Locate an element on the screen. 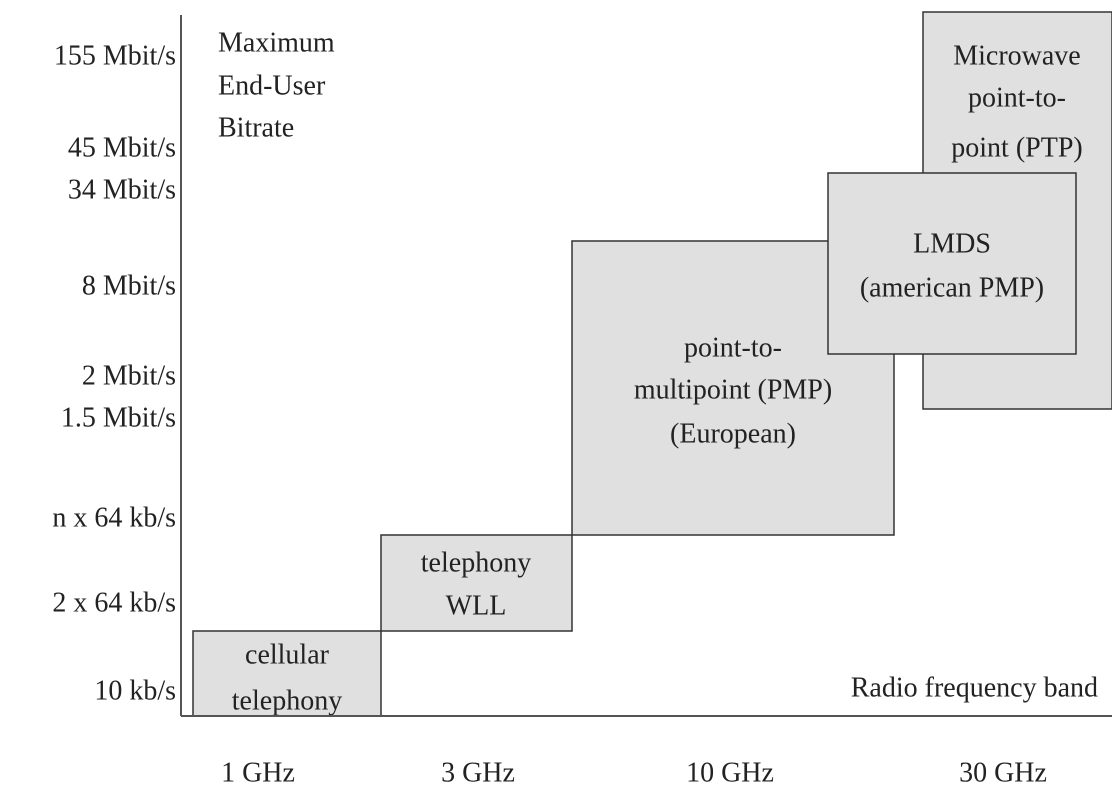 The image size is (1112, 791). box-label: WLL is located at coordinates (476, 605).